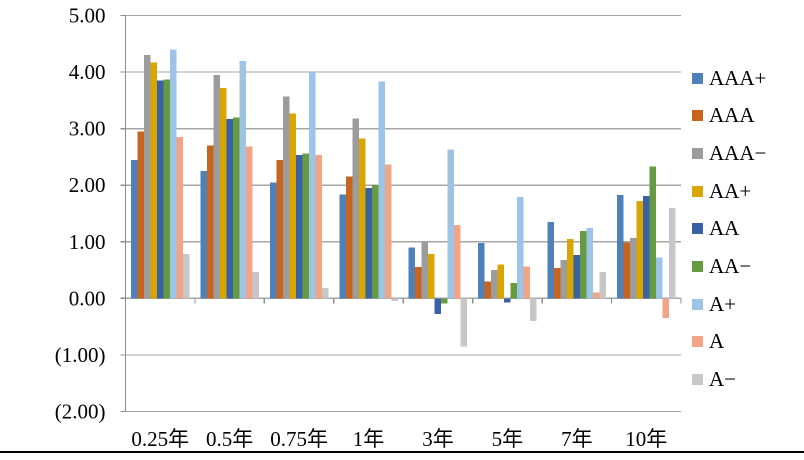 This screenshot has width=804, height=460. I want to click on x-axis-category-label: 0.25年, so click(160, 439).